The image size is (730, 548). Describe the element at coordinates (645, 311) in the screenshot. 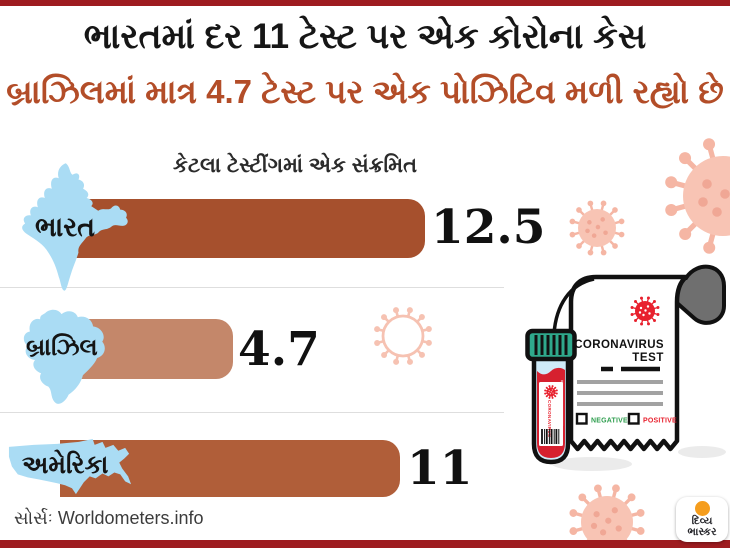

I see `report-virus-icon` at that location.